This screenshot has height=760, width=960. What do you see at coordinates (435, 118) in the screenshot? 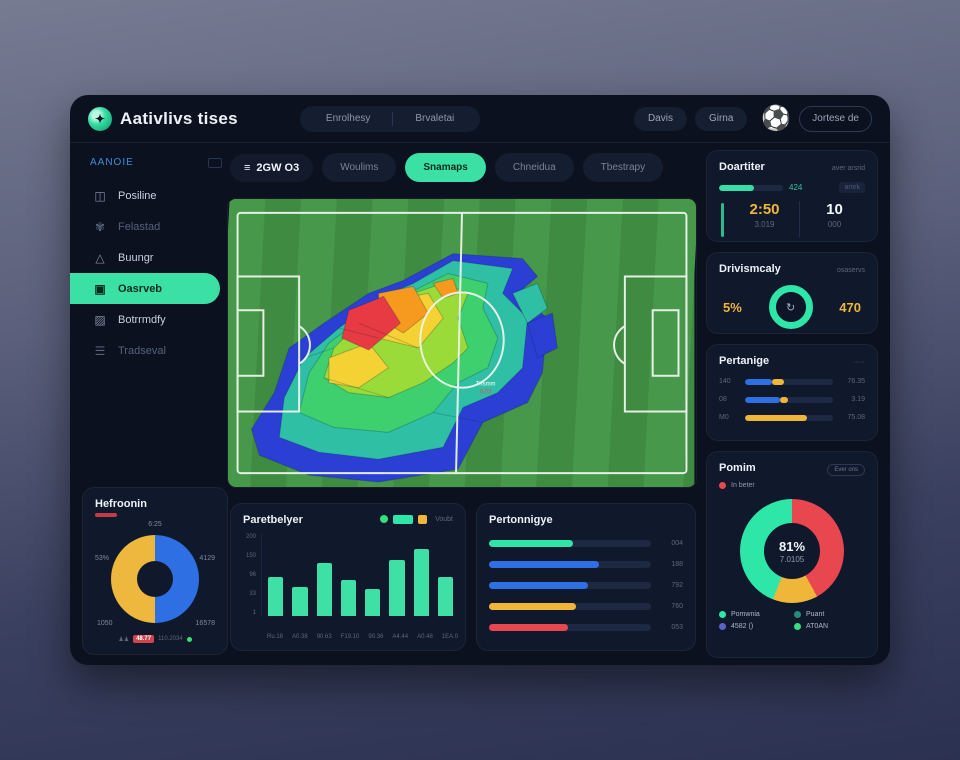
I see `header-nav-item-2: Brvaletai` at bounding box center [435, 118].